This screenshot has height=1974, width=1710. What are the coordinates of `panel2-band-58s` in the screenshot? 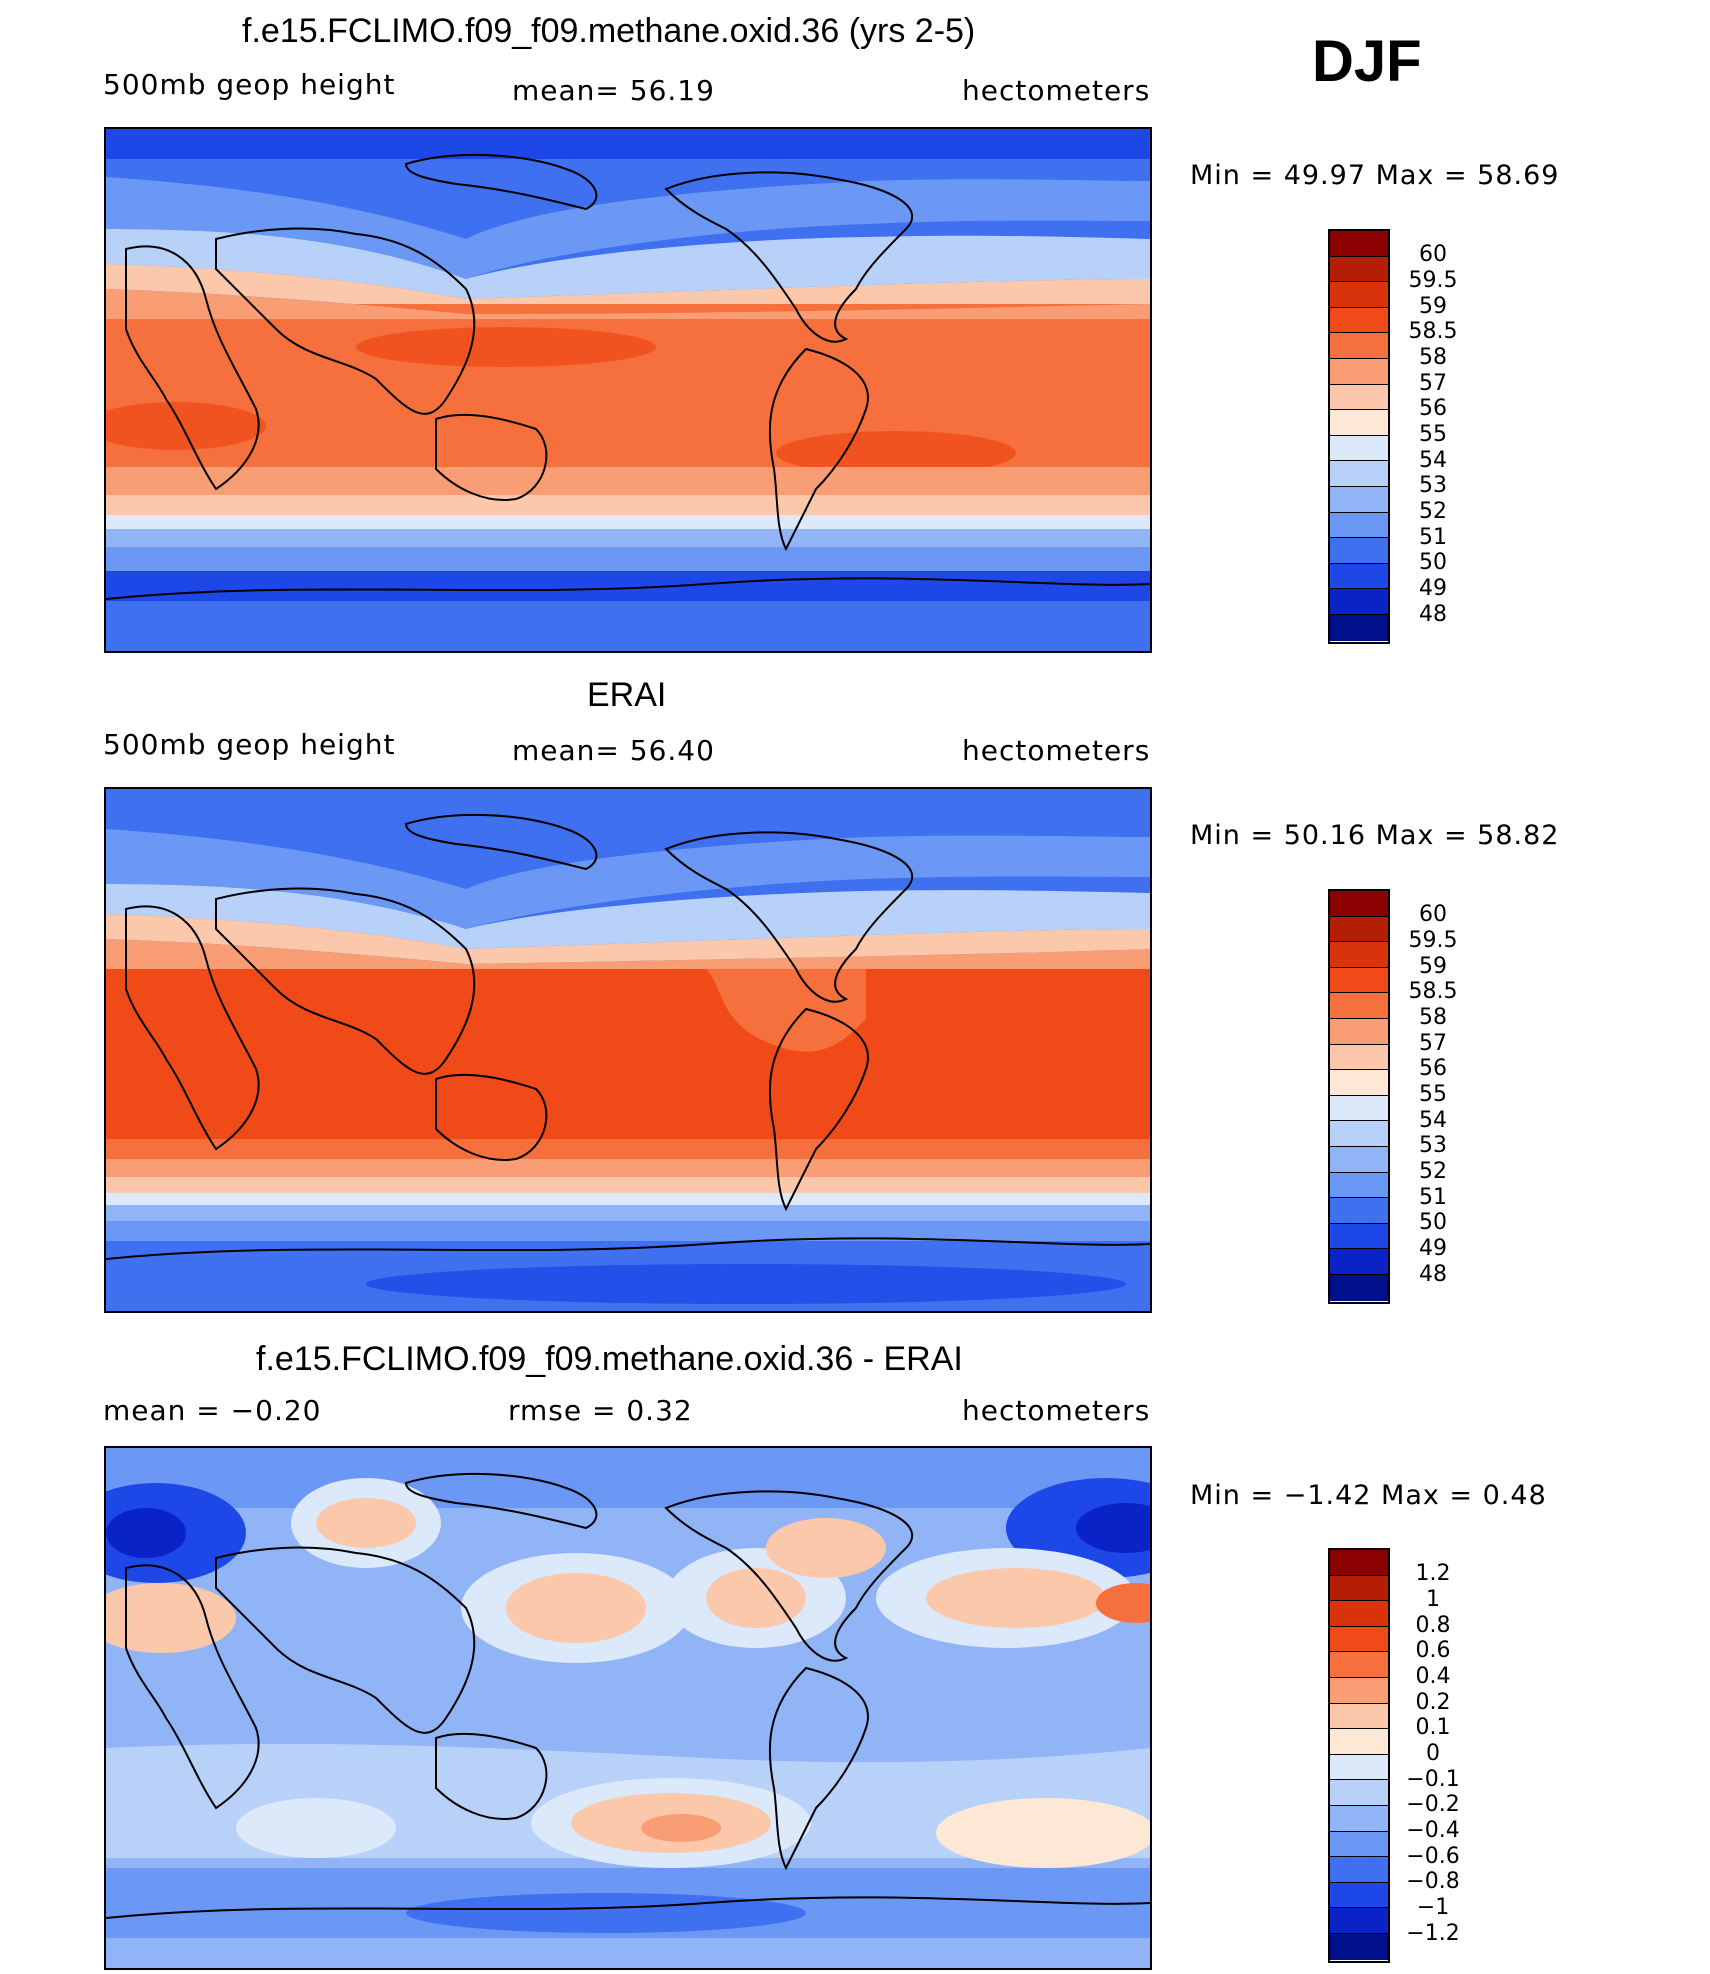 It's located at (628, 1149).